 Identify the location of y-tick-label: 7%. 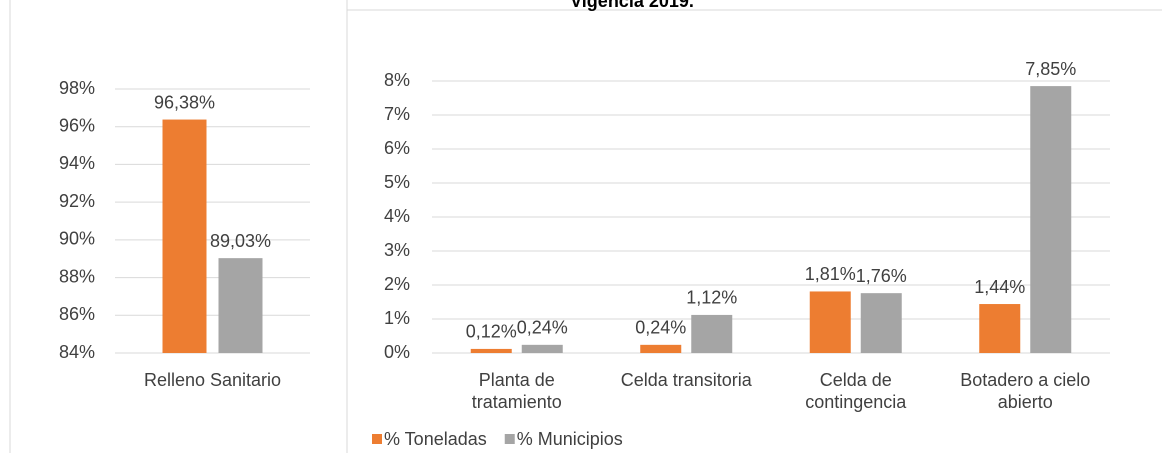
(397, 114).